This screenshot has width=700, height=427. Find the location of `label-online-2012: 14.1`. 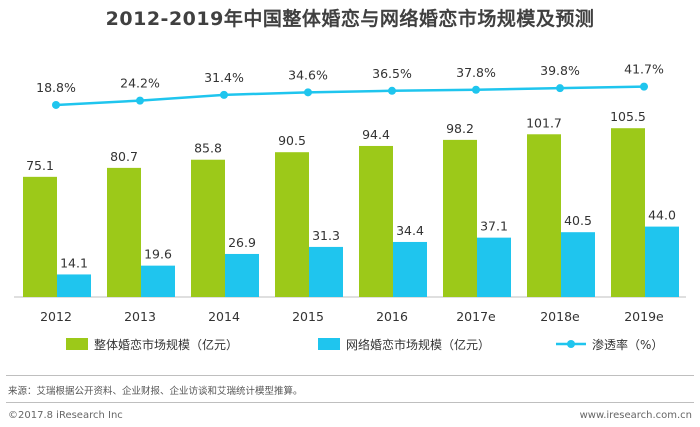

label-online-2012: 14.1 is located at coordinates (74, 262).